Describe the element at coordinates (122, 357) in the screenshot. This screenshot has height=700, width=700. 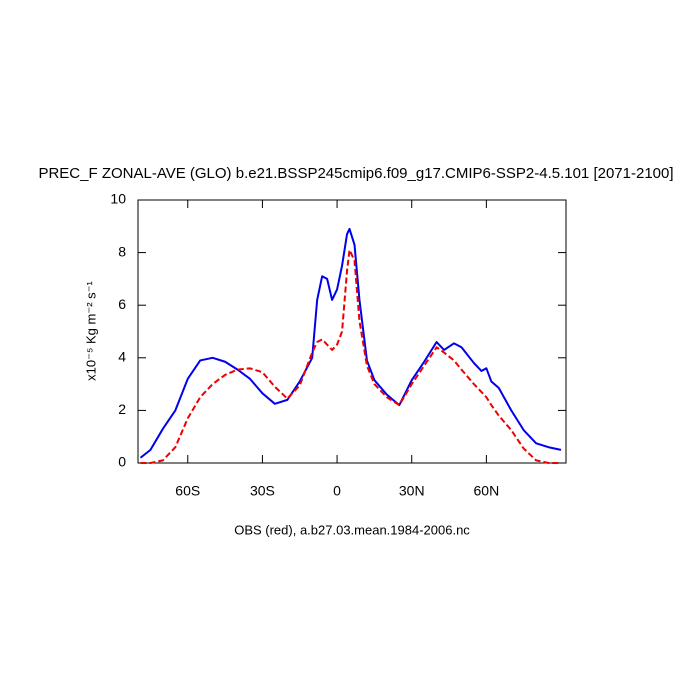
I see `y-tick-label: 4` at that location.